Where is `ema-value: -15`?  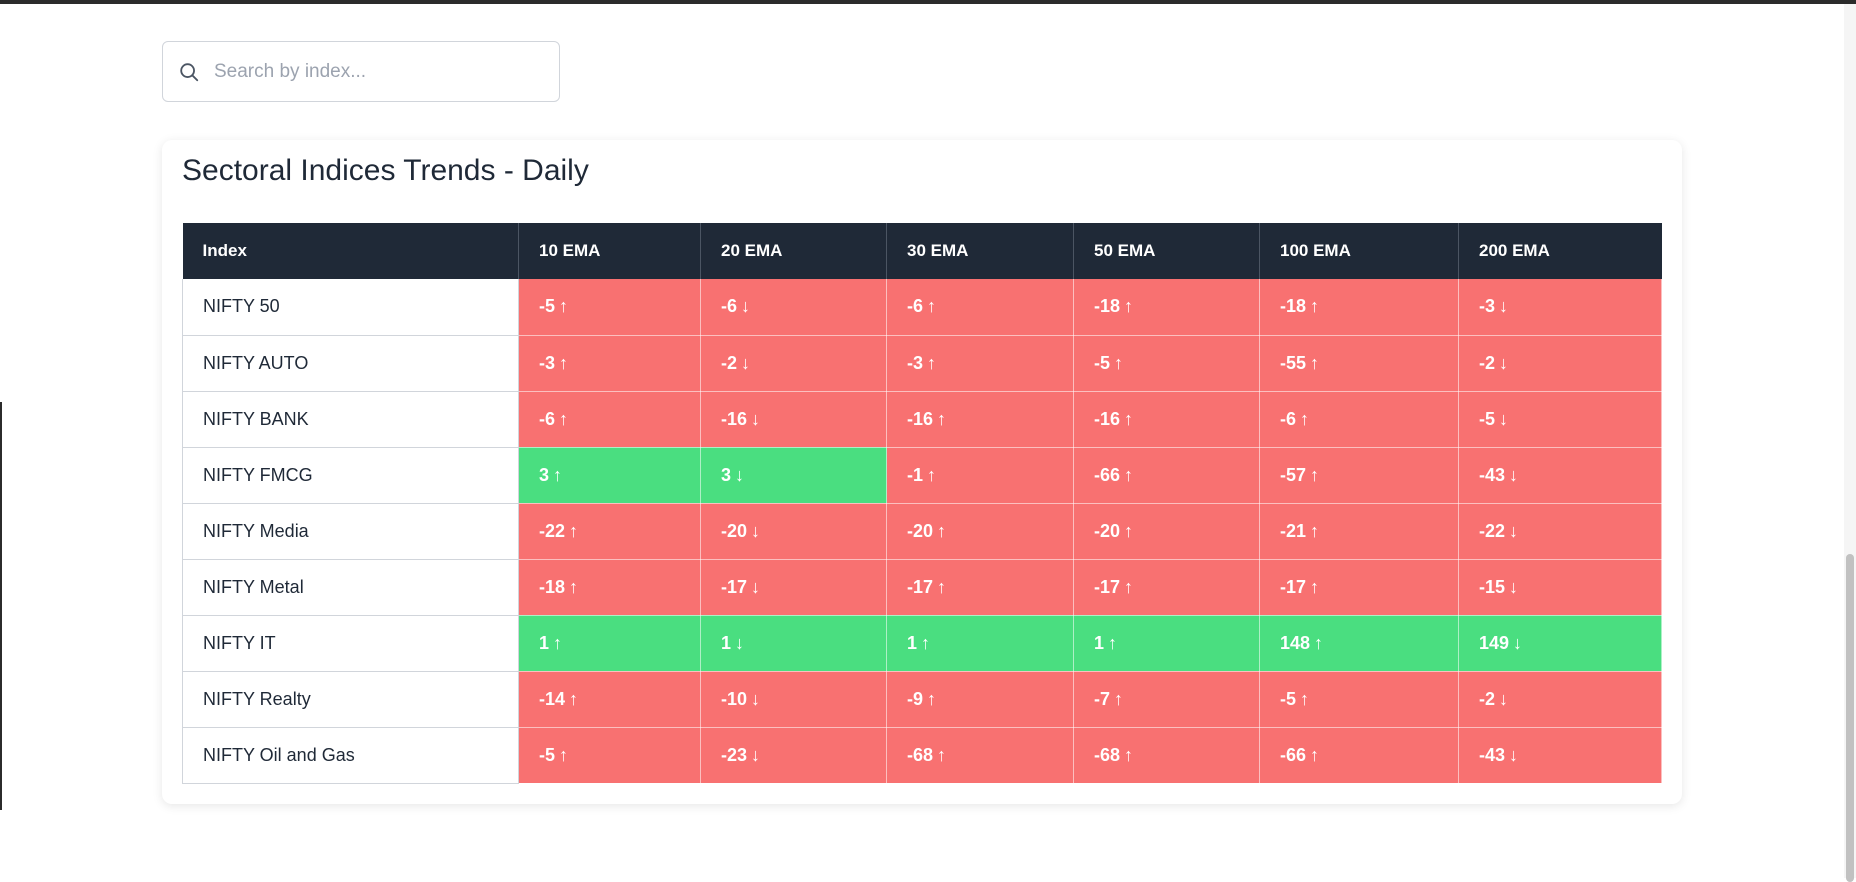 ema-value: -15 is located at coordinates (1492, 586).